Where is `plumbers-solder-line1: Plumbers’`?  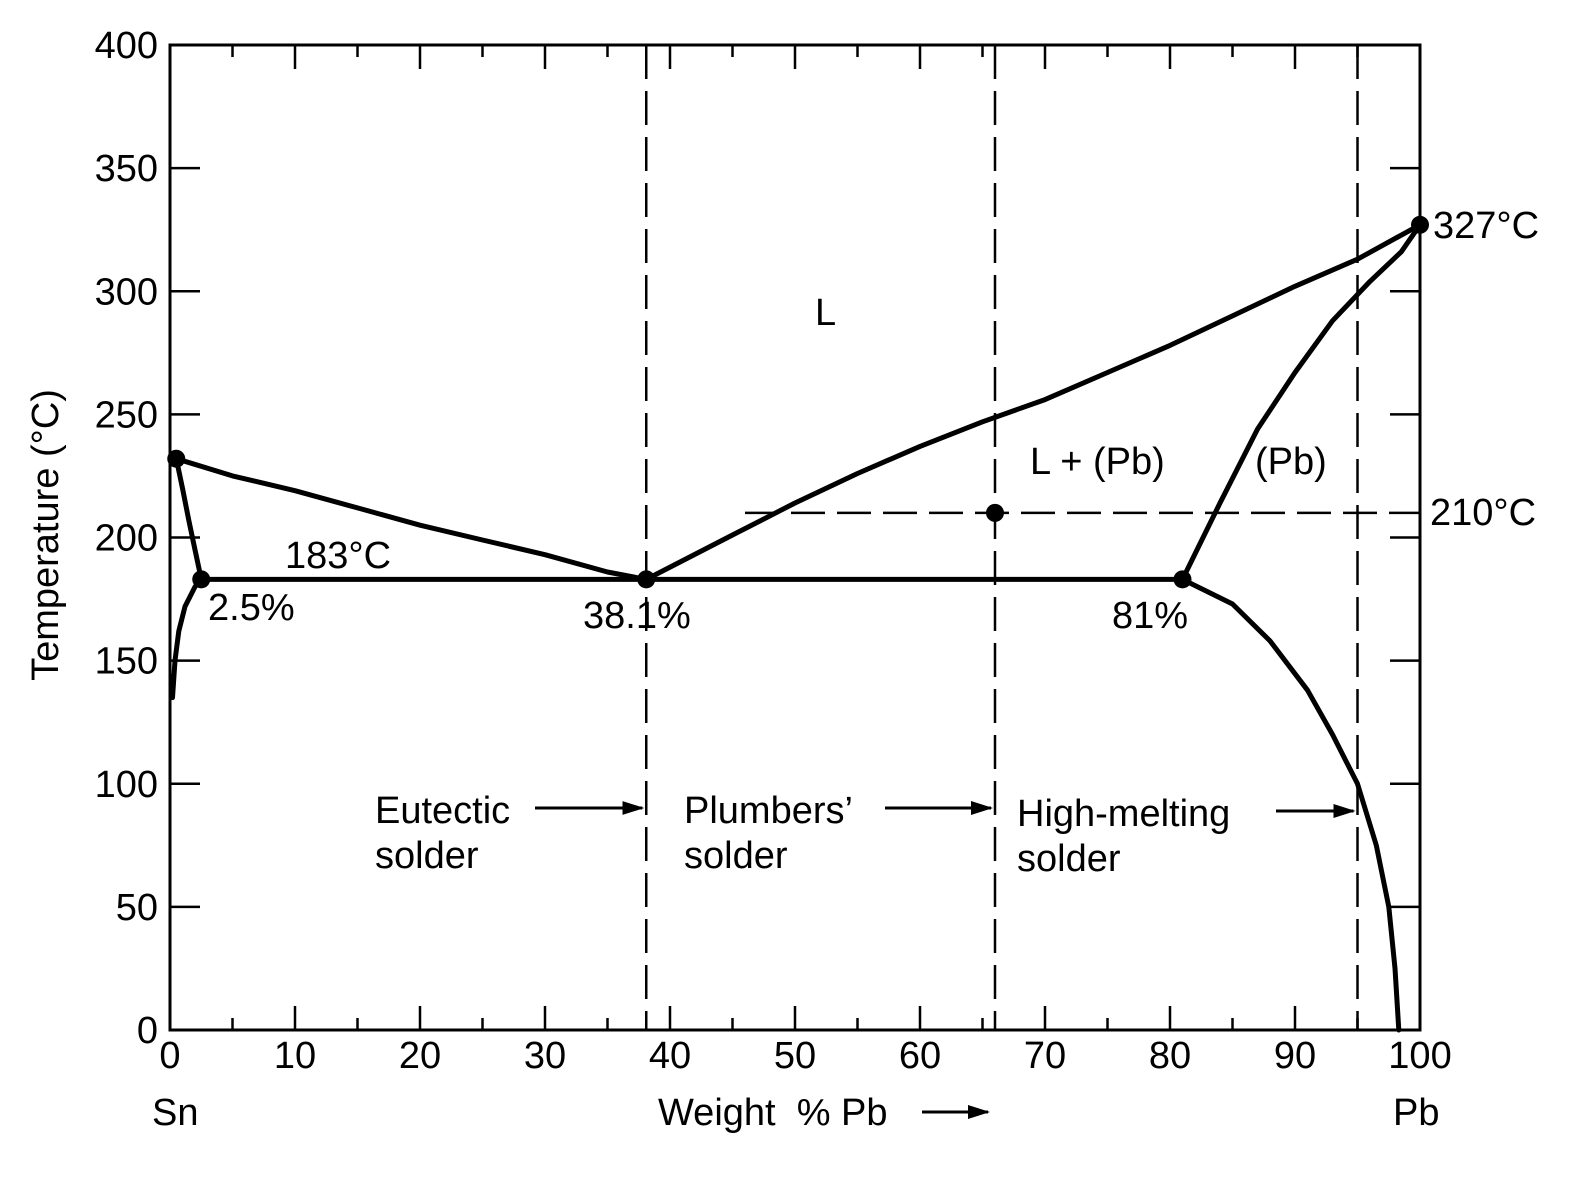 plumbers-solder-line1: Plumbers’ is located at coordinates (768, 811).